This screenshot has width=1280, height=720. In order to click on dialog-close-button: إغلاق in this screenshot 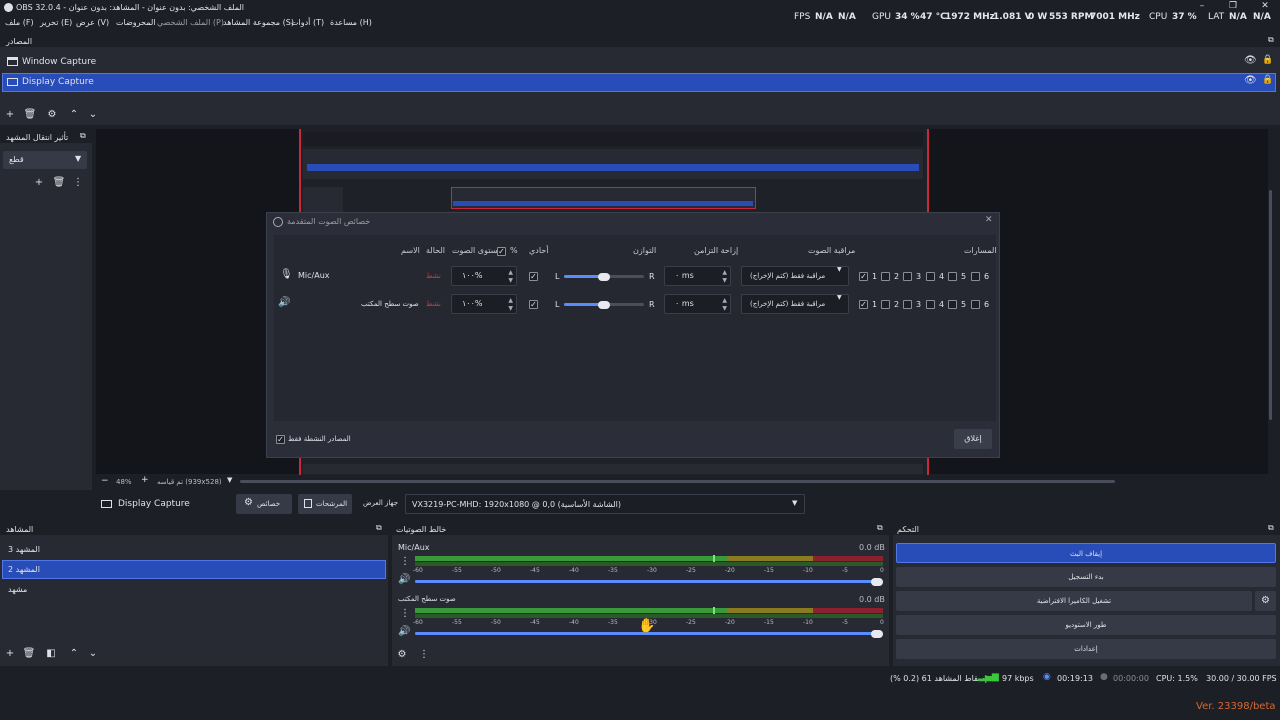, I will do `click(973, 439)`.